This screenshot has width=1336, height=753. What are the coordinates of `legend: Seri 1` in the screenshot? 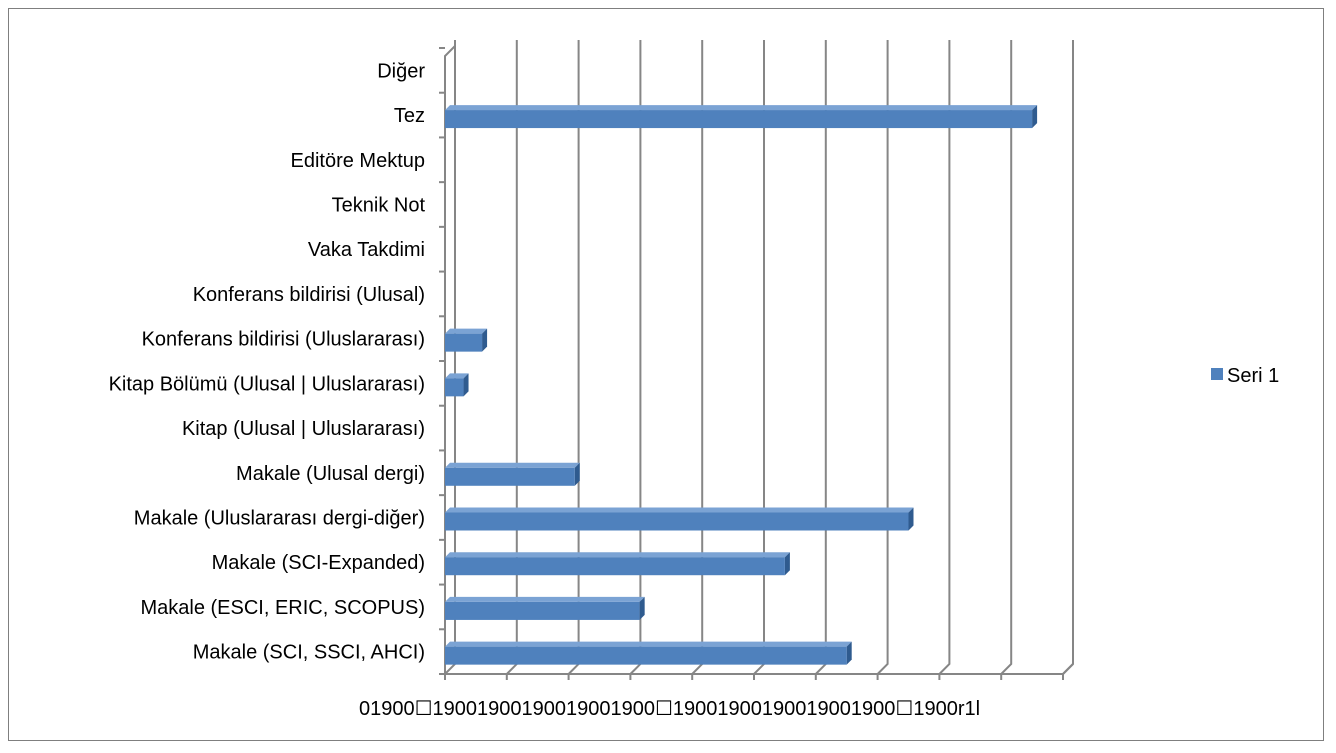 It's located at (1245, 376).